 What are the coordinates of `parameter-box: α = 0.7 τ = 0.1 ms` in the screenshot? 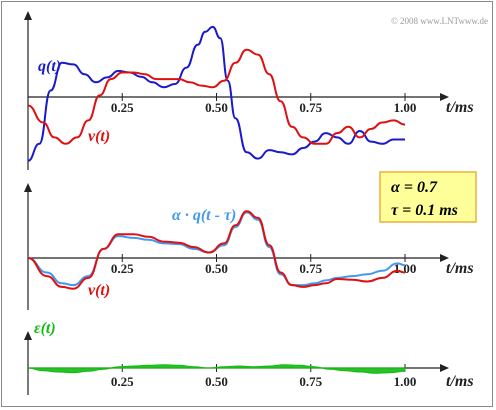 It's located at (428, 197).